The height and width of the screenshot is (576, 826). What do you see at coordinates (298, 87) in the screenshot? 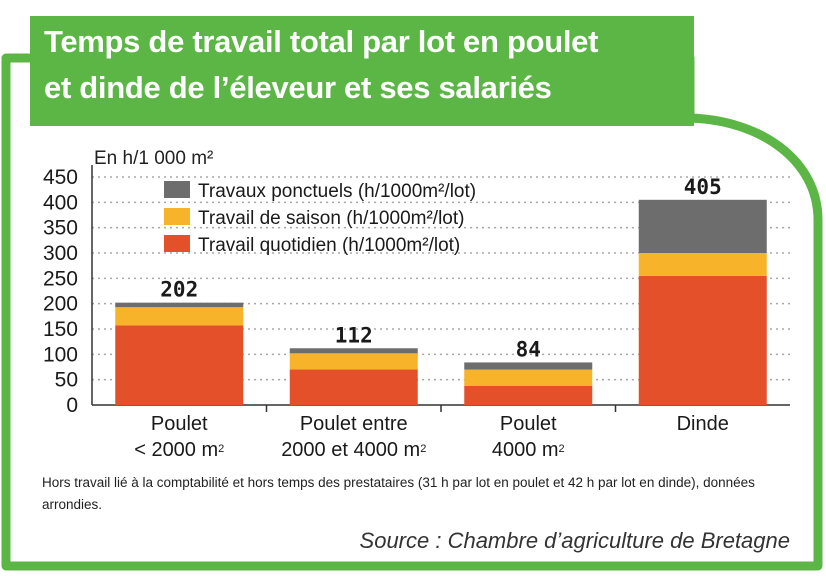
I see `chart-title-line-2: et dinde de l’éleveur et ses salariés` at bounding box center [298, 87].